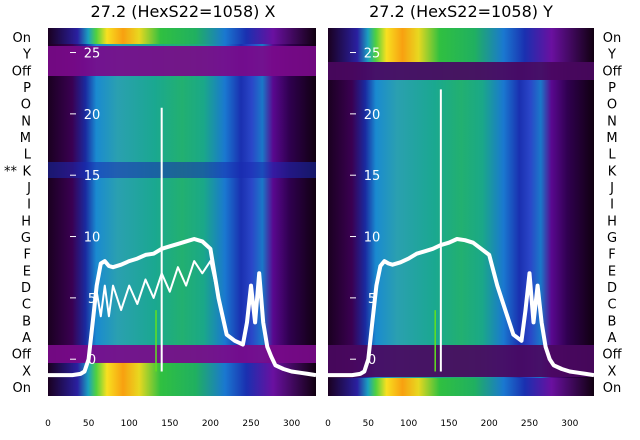 The image size is (640, 440). What do you see at coordinates (372, 299) in the screenshot?
I see `right-y-tick-label: 5` at bounding box center [372, 299].